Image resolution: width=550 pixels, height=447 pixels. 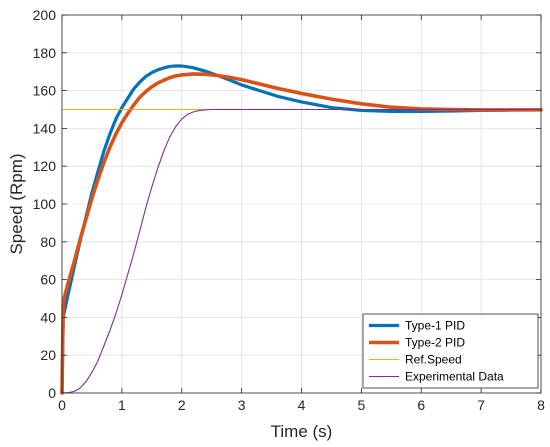 What do you see at coordinates (433, 360) in the screenshot?
I see `legend-label: Ref.Speed` at bounding box center [433, 360].